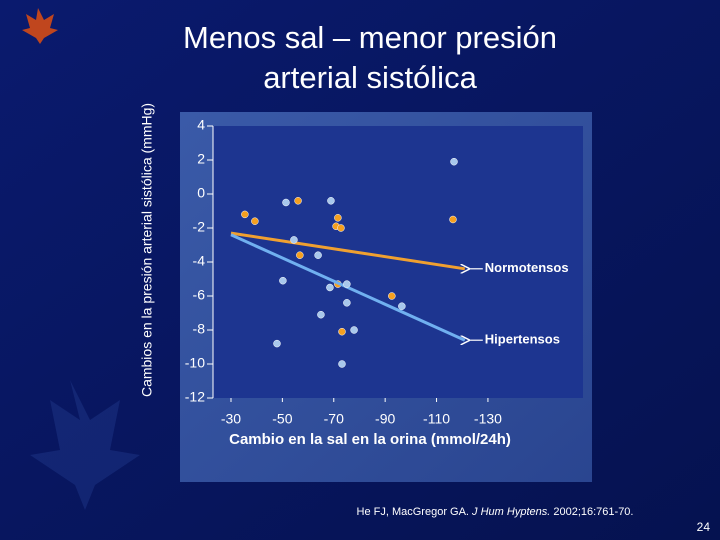 Image resolution: width=720 pixels, height=540 pixels. Describe the element at coordinates (201, 159) in the screenshot. I see `y-tick-label: 2` at that location.